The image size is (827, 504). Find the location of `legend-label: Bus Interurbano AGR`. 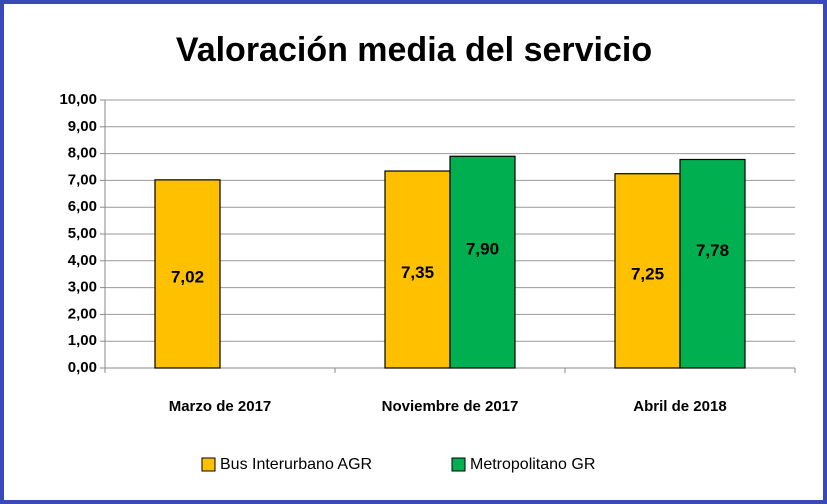

legend-label: Bus Interurbano AGR is located at coordinates (296, 464).